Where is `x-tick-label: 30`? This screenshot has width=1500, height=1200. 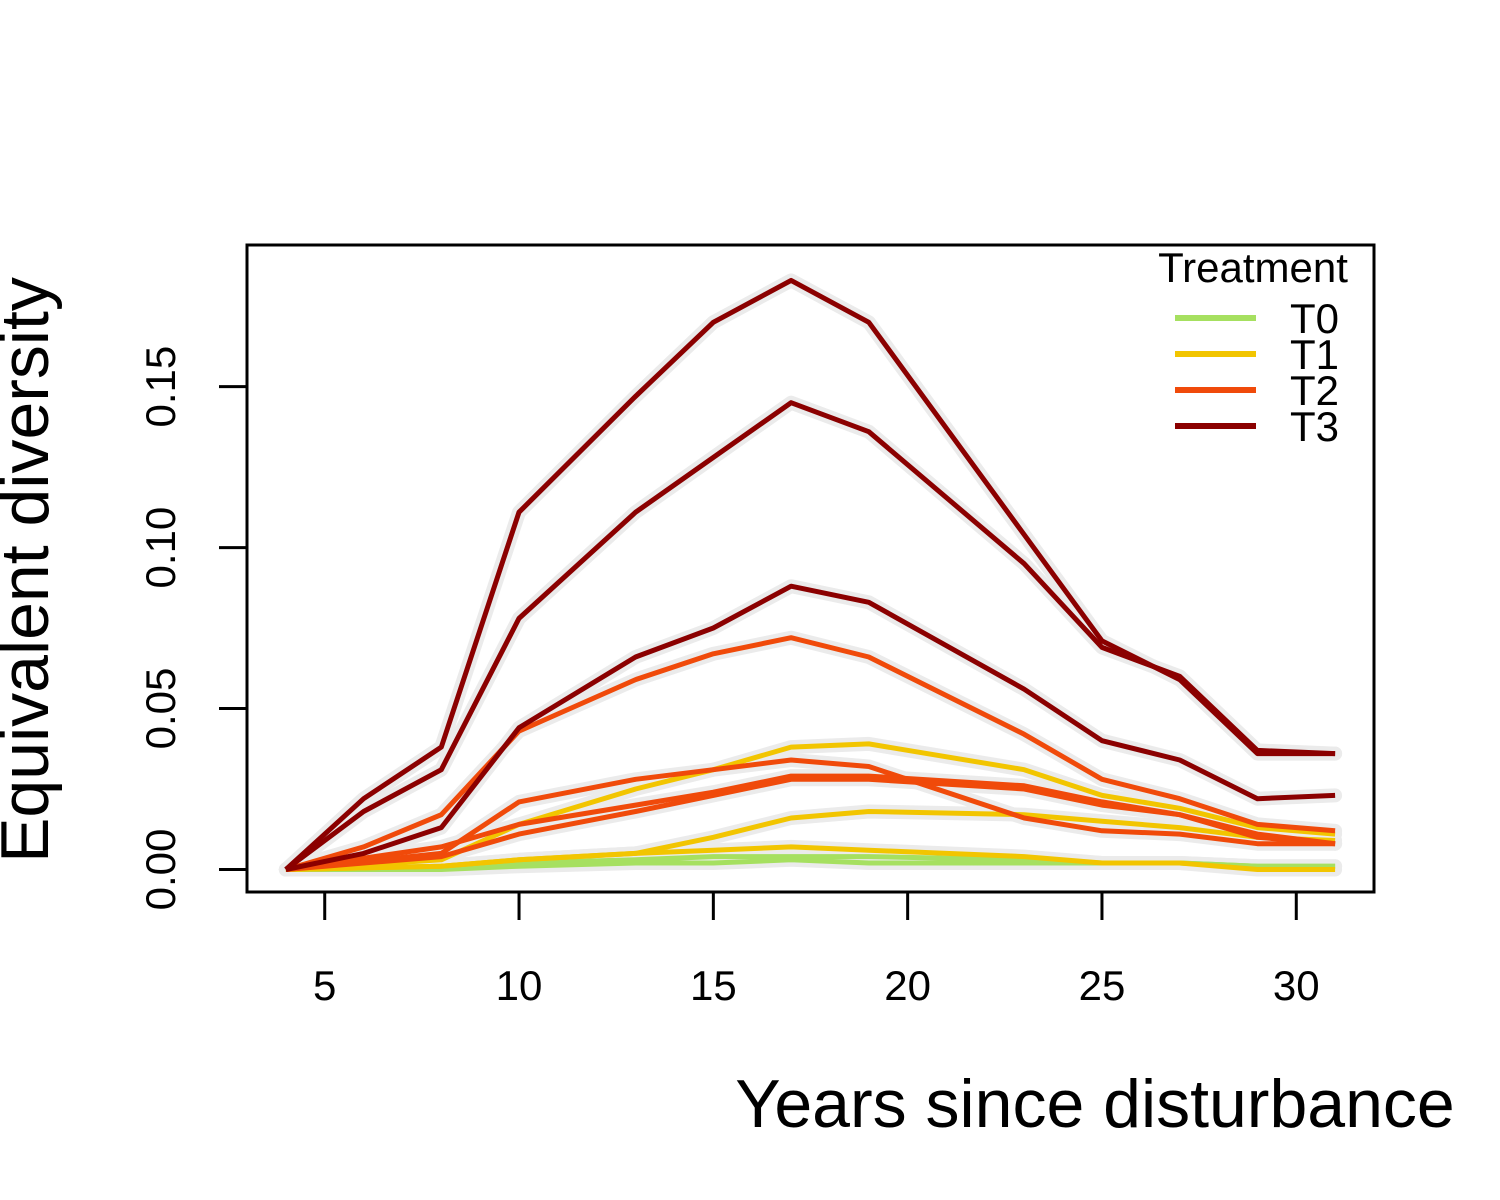 x-tick-label: 30 is located at coordinates (1296, 985).